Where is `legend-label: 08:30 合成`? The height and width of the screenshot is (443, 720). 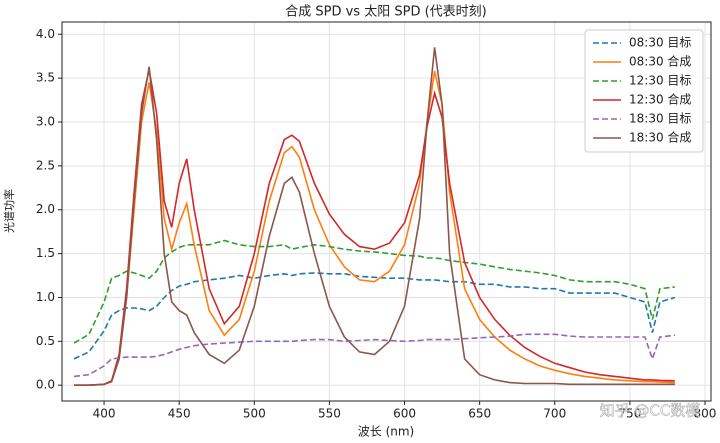 legend-label: 08:30 合成 is located at coordinates (660, 61).